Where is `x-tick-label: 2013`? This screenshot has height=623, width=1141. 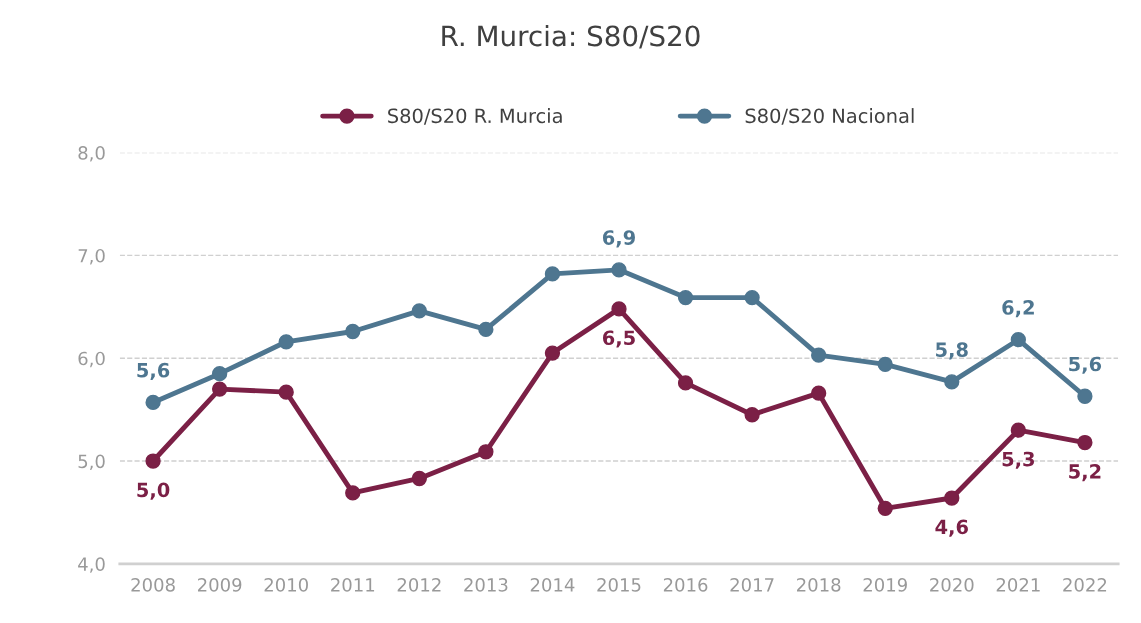 x-tick-label: 2013 is located at coordinates (486, 585).